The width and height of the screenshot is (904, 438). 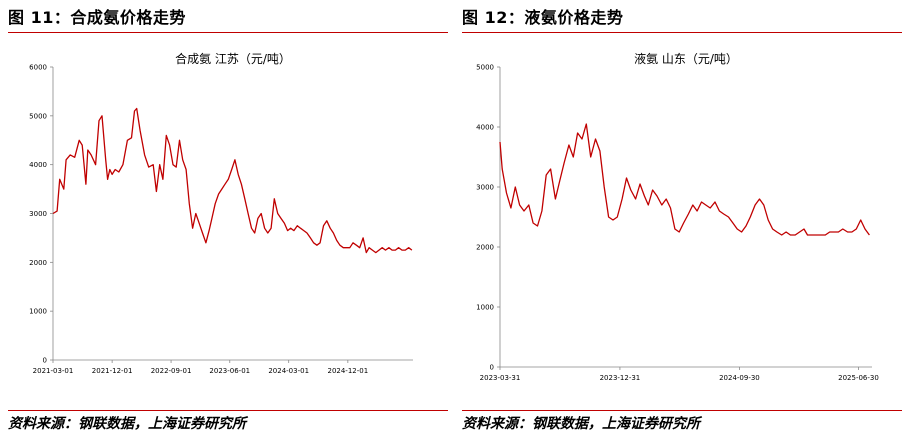 I want to click on x-tick-label: 2023-12-31, so click(x=620, y=378).